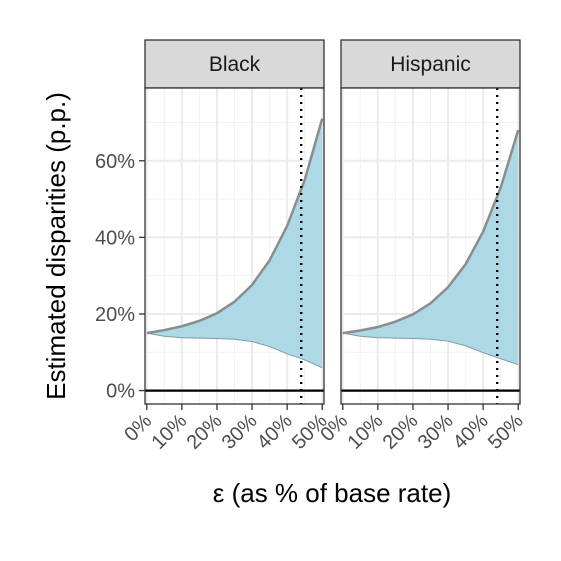 This screenshot has width=561, height=561. Describe the element at coordinates (332, 493) in the screenshot. I see `x-axis-title: ε (as % of base rate)` at that location.